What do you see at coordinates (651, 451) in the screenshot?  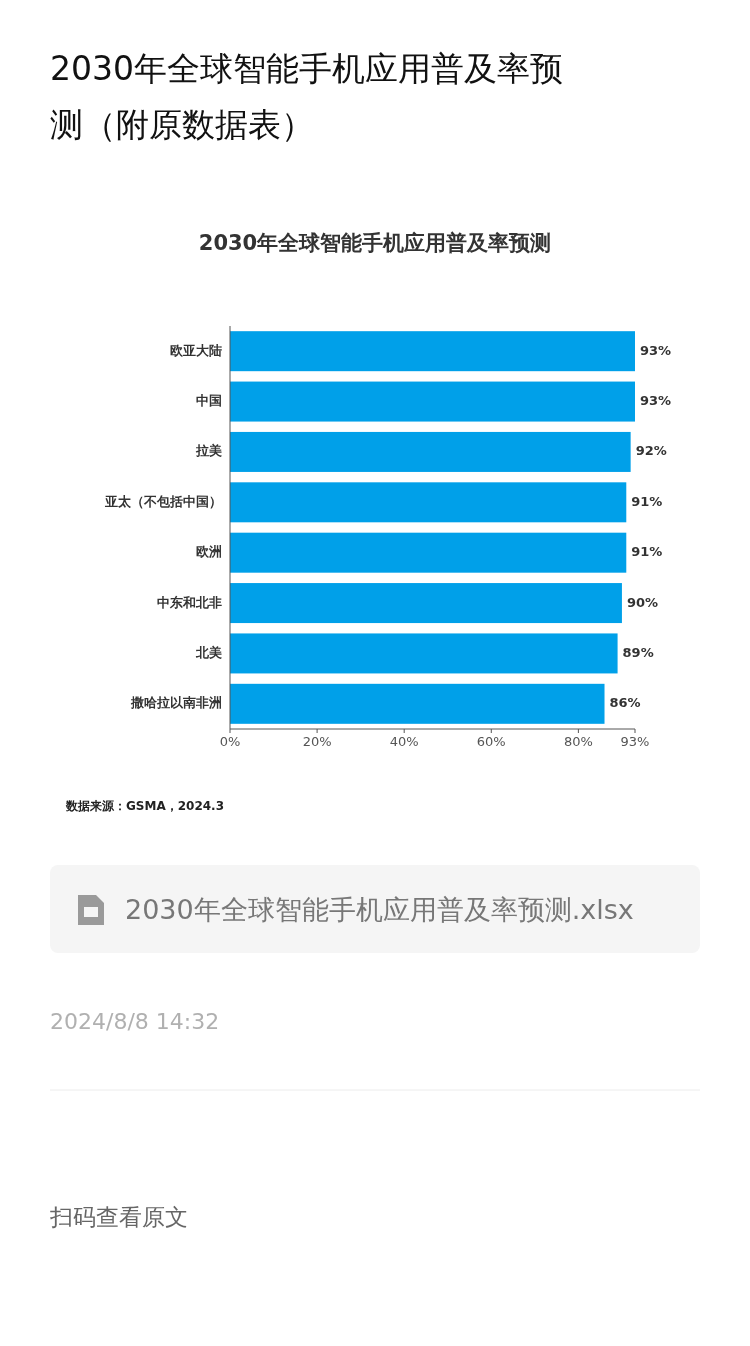 I see `data-label: 92%` at bounding box center [651, 451].